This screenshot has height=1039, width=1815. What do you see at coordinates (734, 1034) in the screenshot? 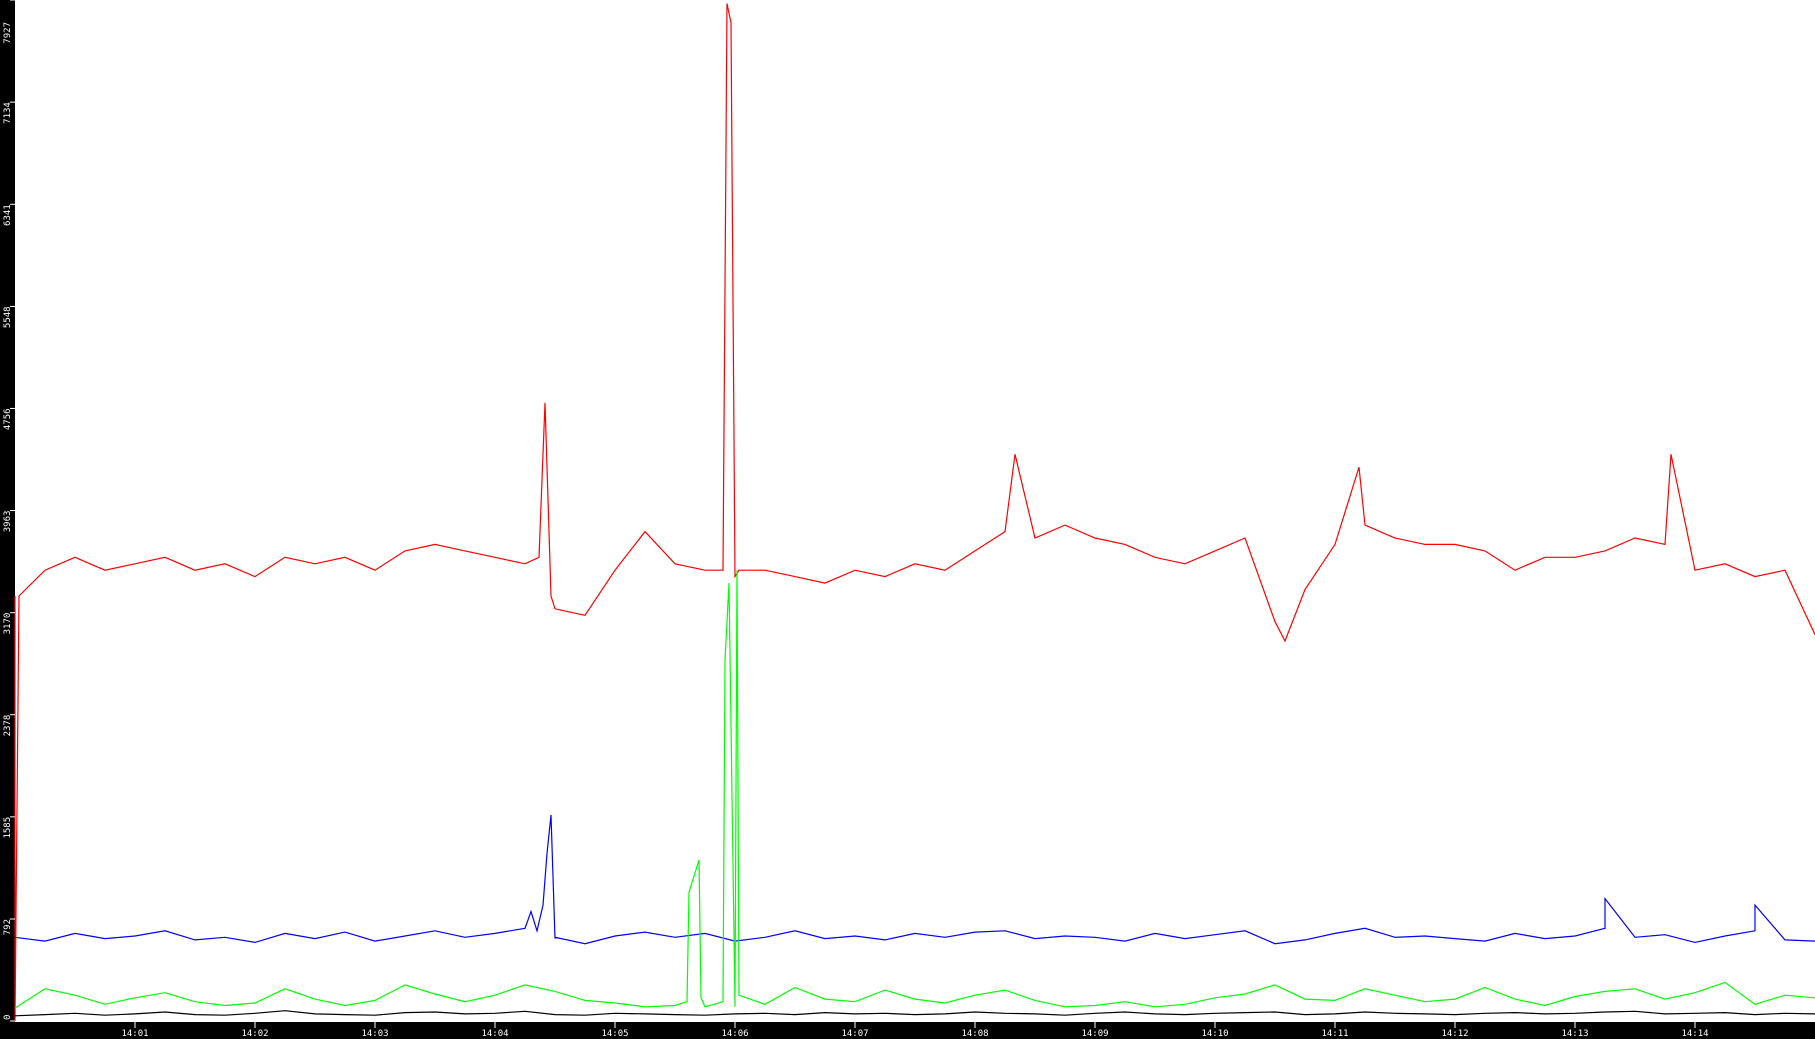
I see `x-tick-label: 14:06` at bounding box center [734, 1034].